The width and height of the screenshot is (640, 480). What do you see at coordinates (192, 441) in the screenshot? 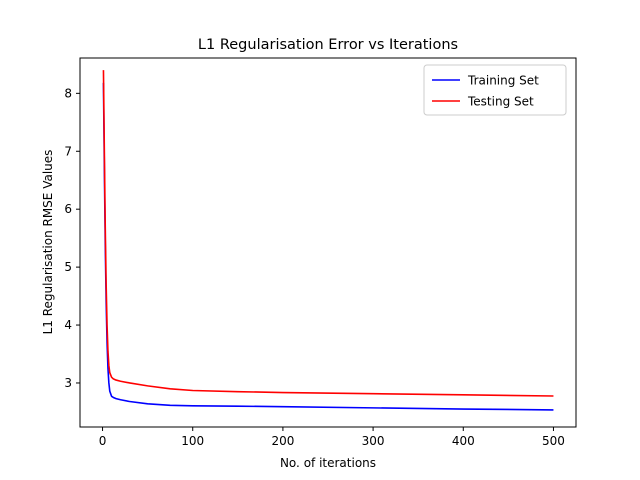
I see `x-tick-label: 100` at bounding box center [192, 441].